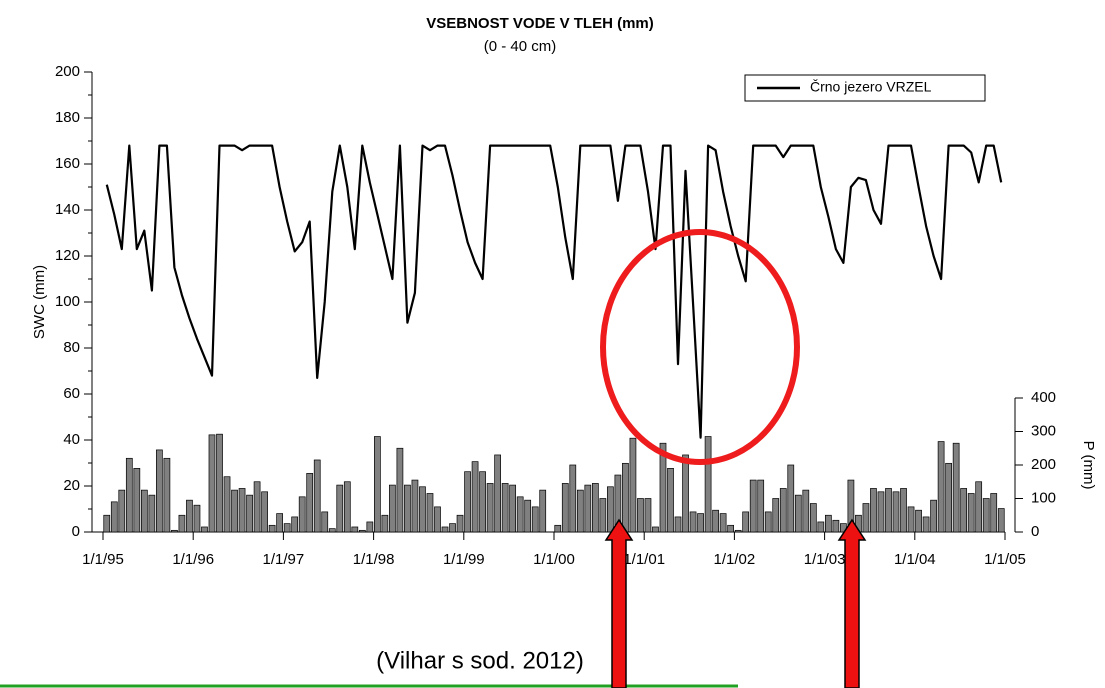  I want to click on y2-axis-label: P (mm), so click(1088, 465).